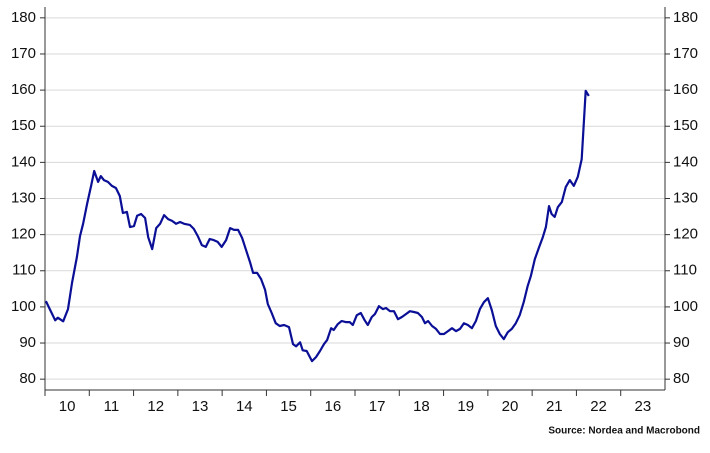  What do you see at coordinates (685, 270) in the screenshot?
I see `y2-tick-label: 110` at bounding box center [685, 270].